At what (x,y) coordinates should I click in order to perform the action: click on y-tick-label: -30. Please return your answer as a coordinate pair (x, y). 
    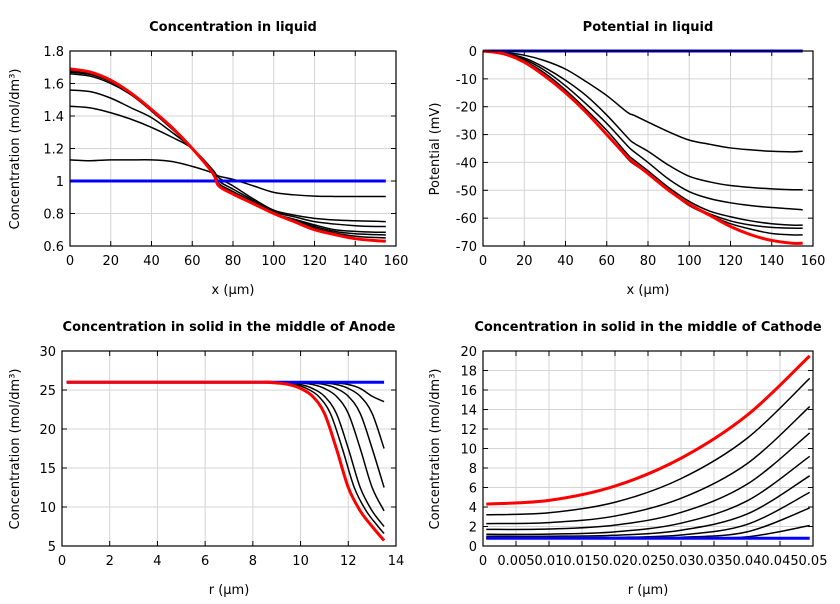
    Looking at the image, I should click on (466, 136).